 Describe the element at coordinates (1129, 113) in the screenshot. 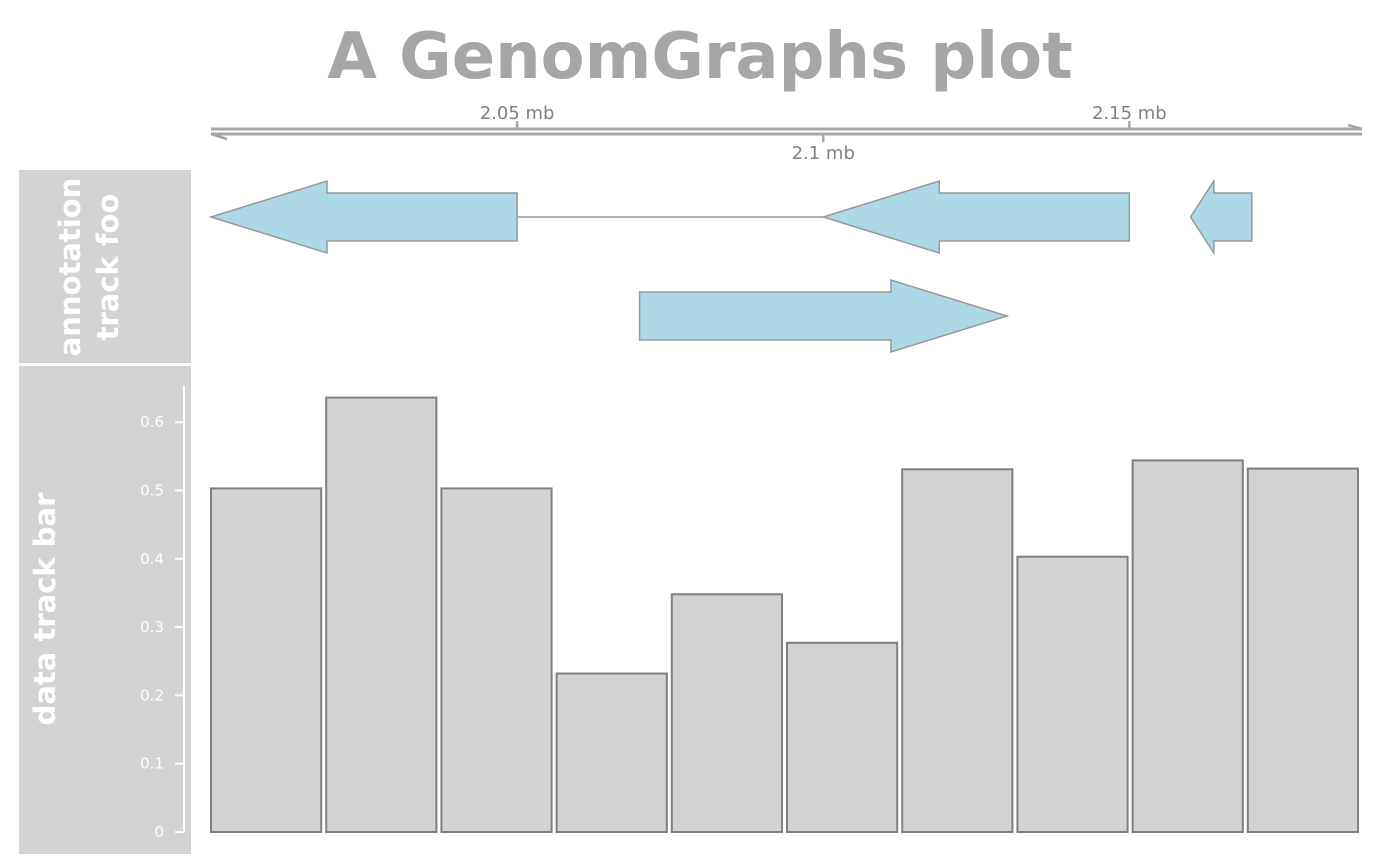

I see `axis-tick-label: 2.15 mb` at that location.